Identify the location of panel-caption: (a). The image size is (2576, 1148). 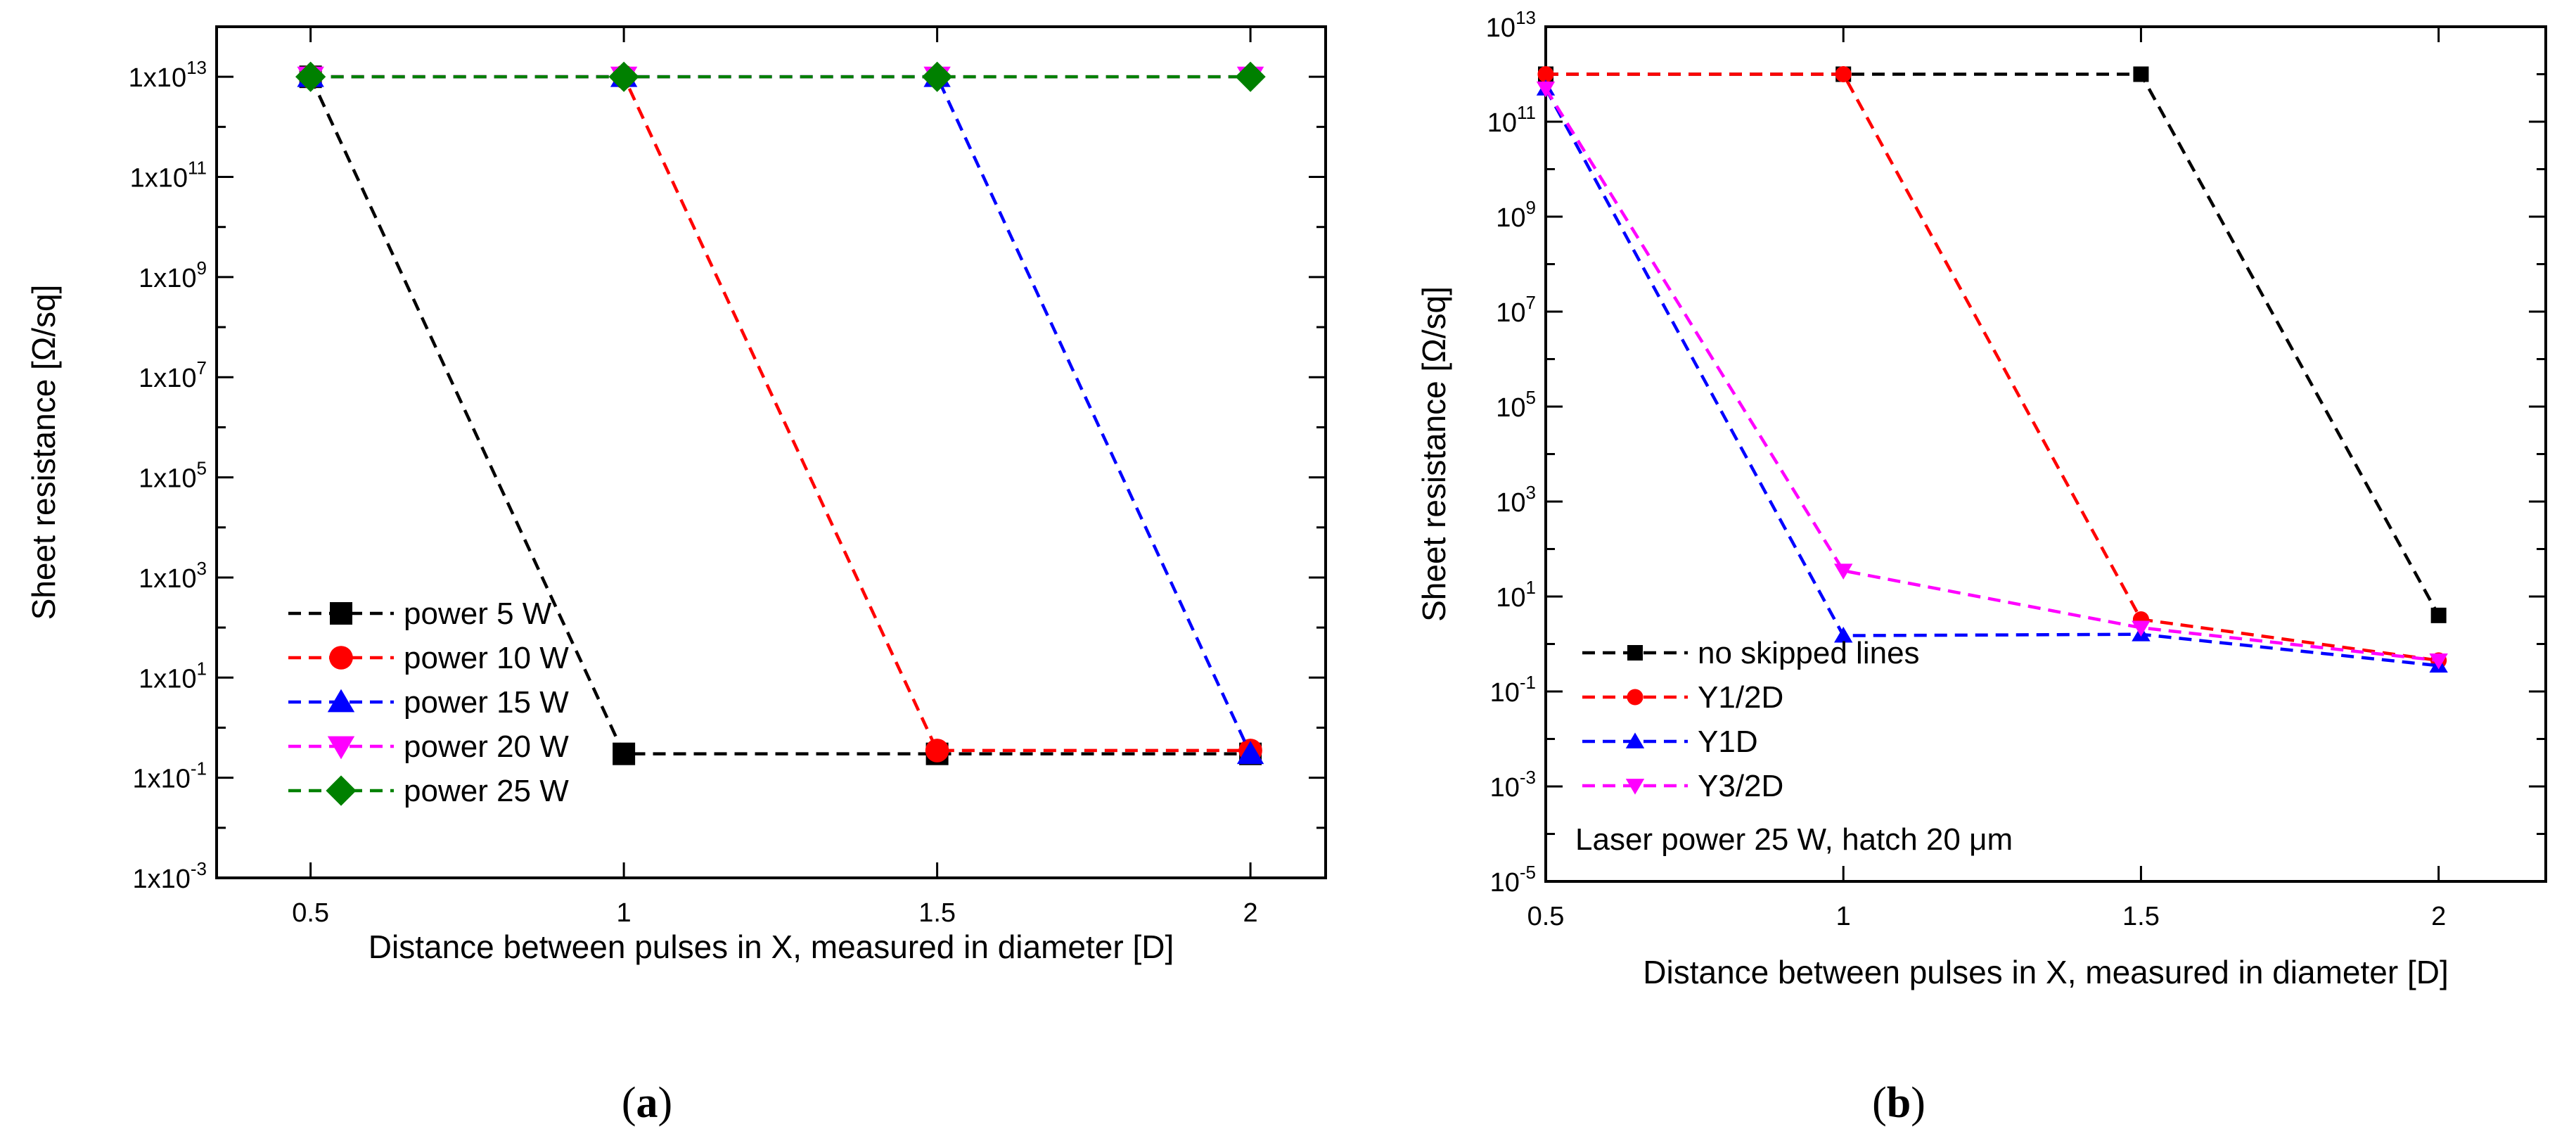
(647, 1103).